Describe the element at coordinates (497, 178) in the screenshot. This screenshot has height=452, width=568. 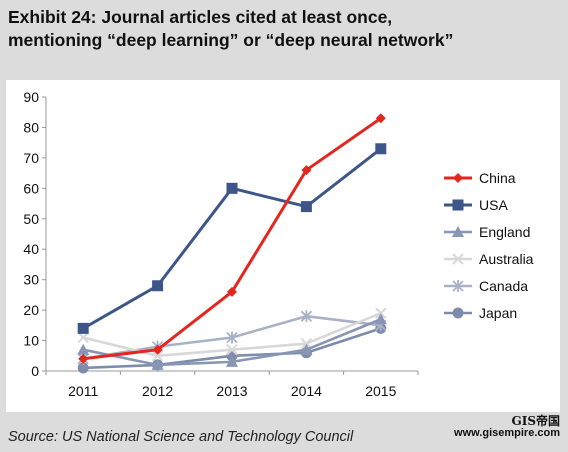
I see `legend-label-china: China` at that location.